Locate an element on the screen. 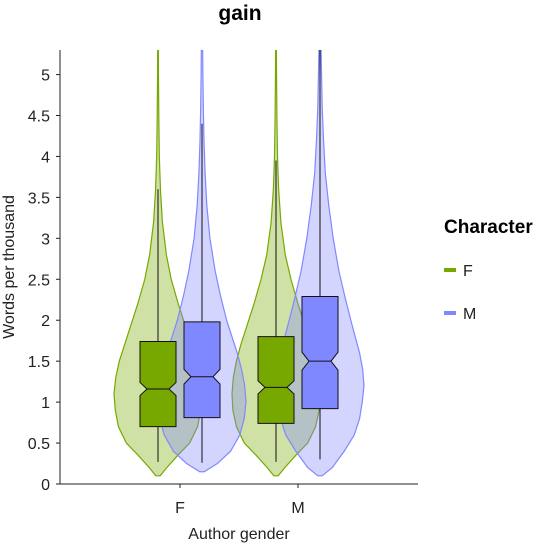 This screenshot has height=543, width=549. box-m-char-f-author is located at coordinates (202, 370).